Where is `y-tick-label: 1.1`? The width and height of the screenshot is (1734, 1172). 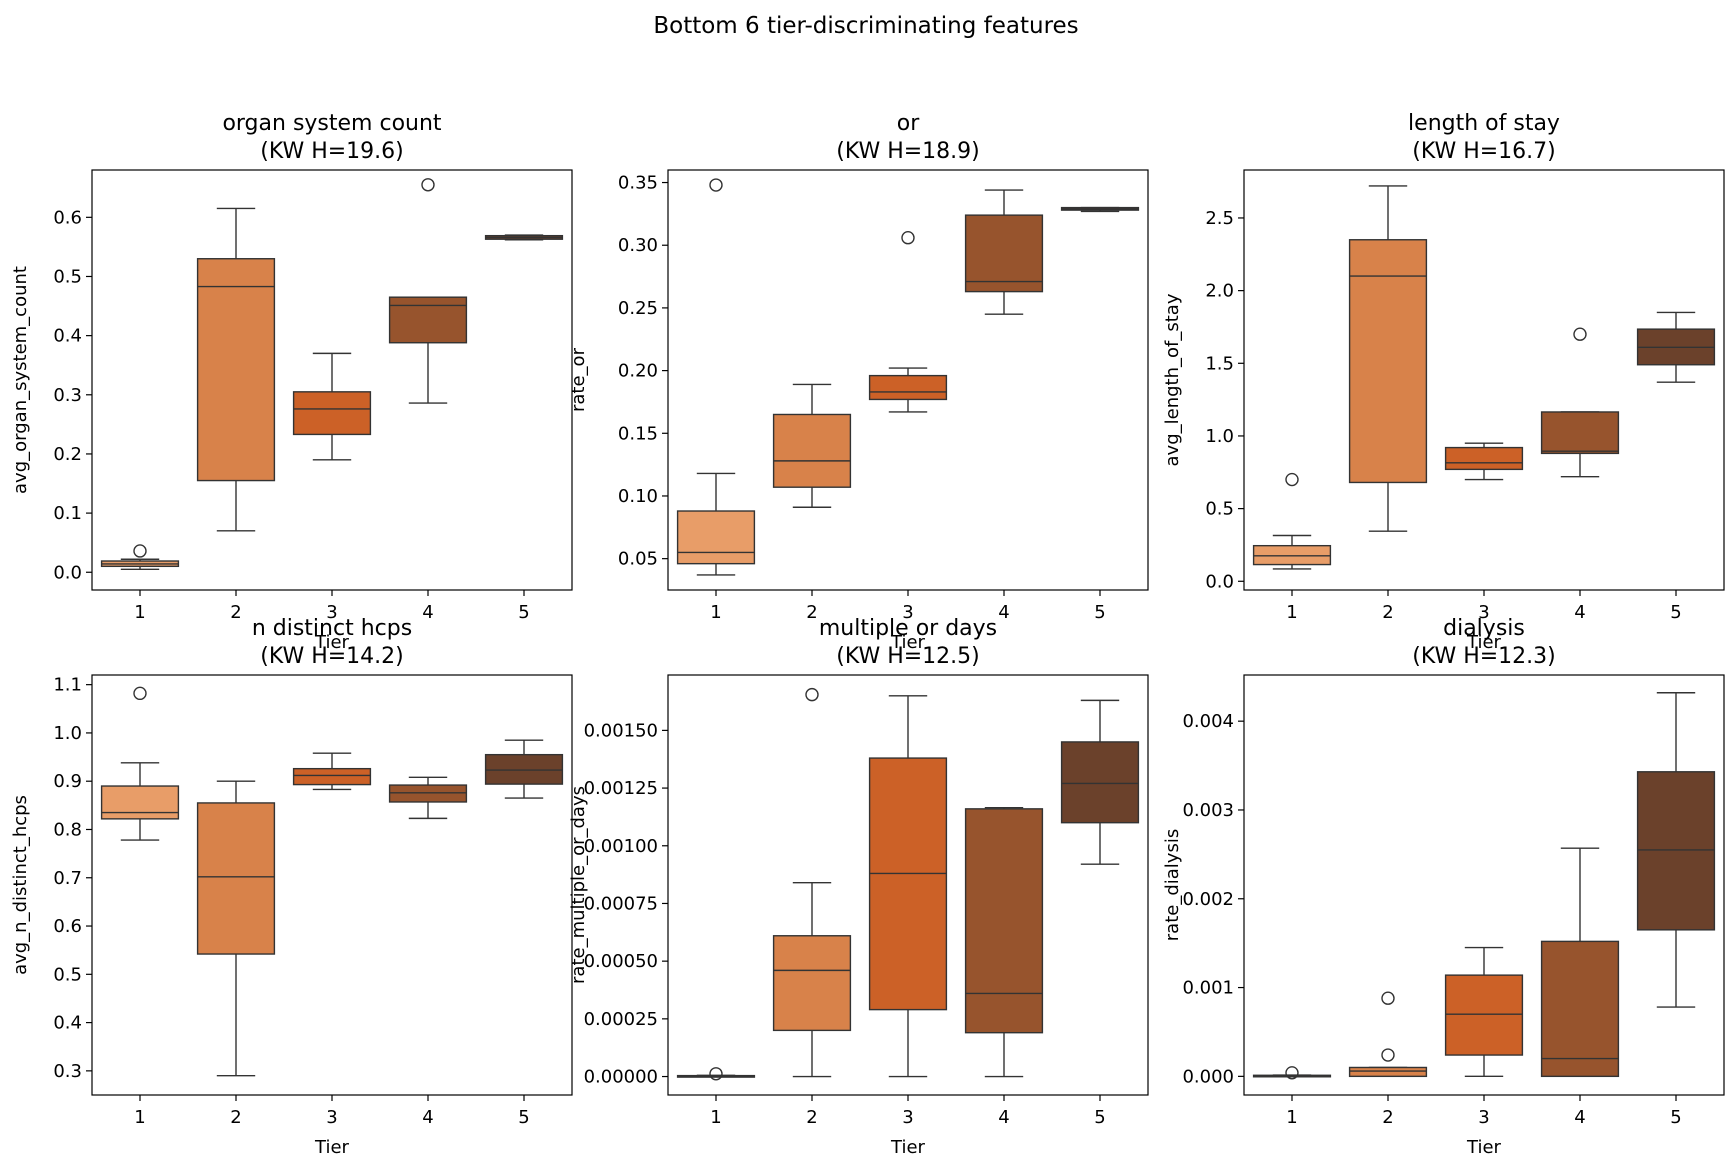 y-tick-label: 1.1 is located at coordinates (67, 685).